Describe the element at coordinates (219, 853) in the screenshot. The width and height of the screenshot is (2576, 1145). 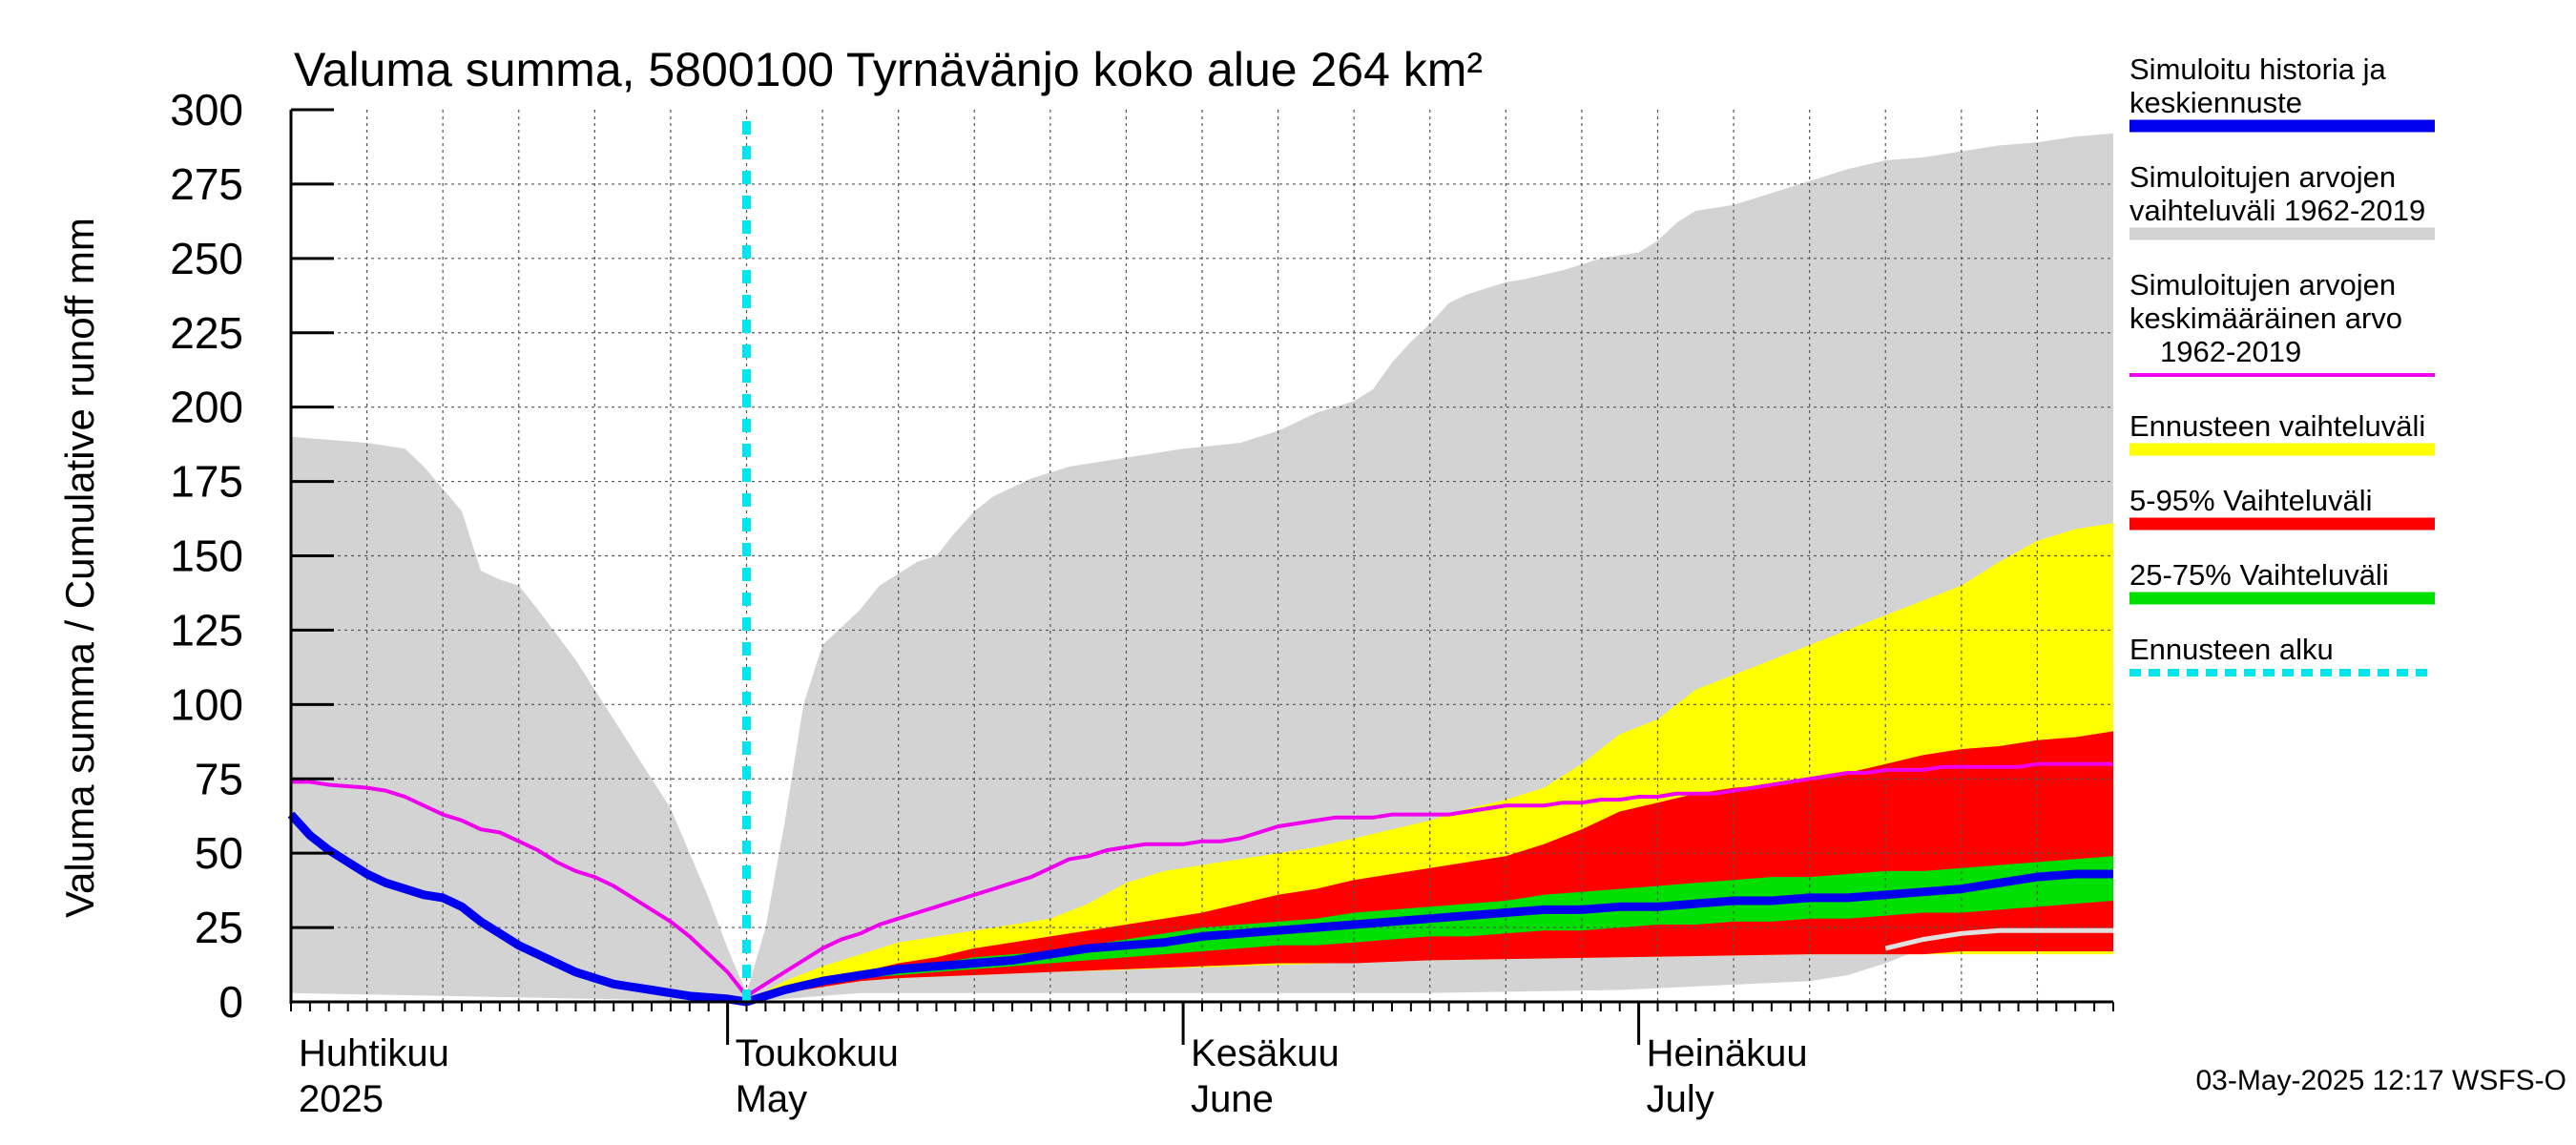
I see `y-tick-label: 50` at that location.